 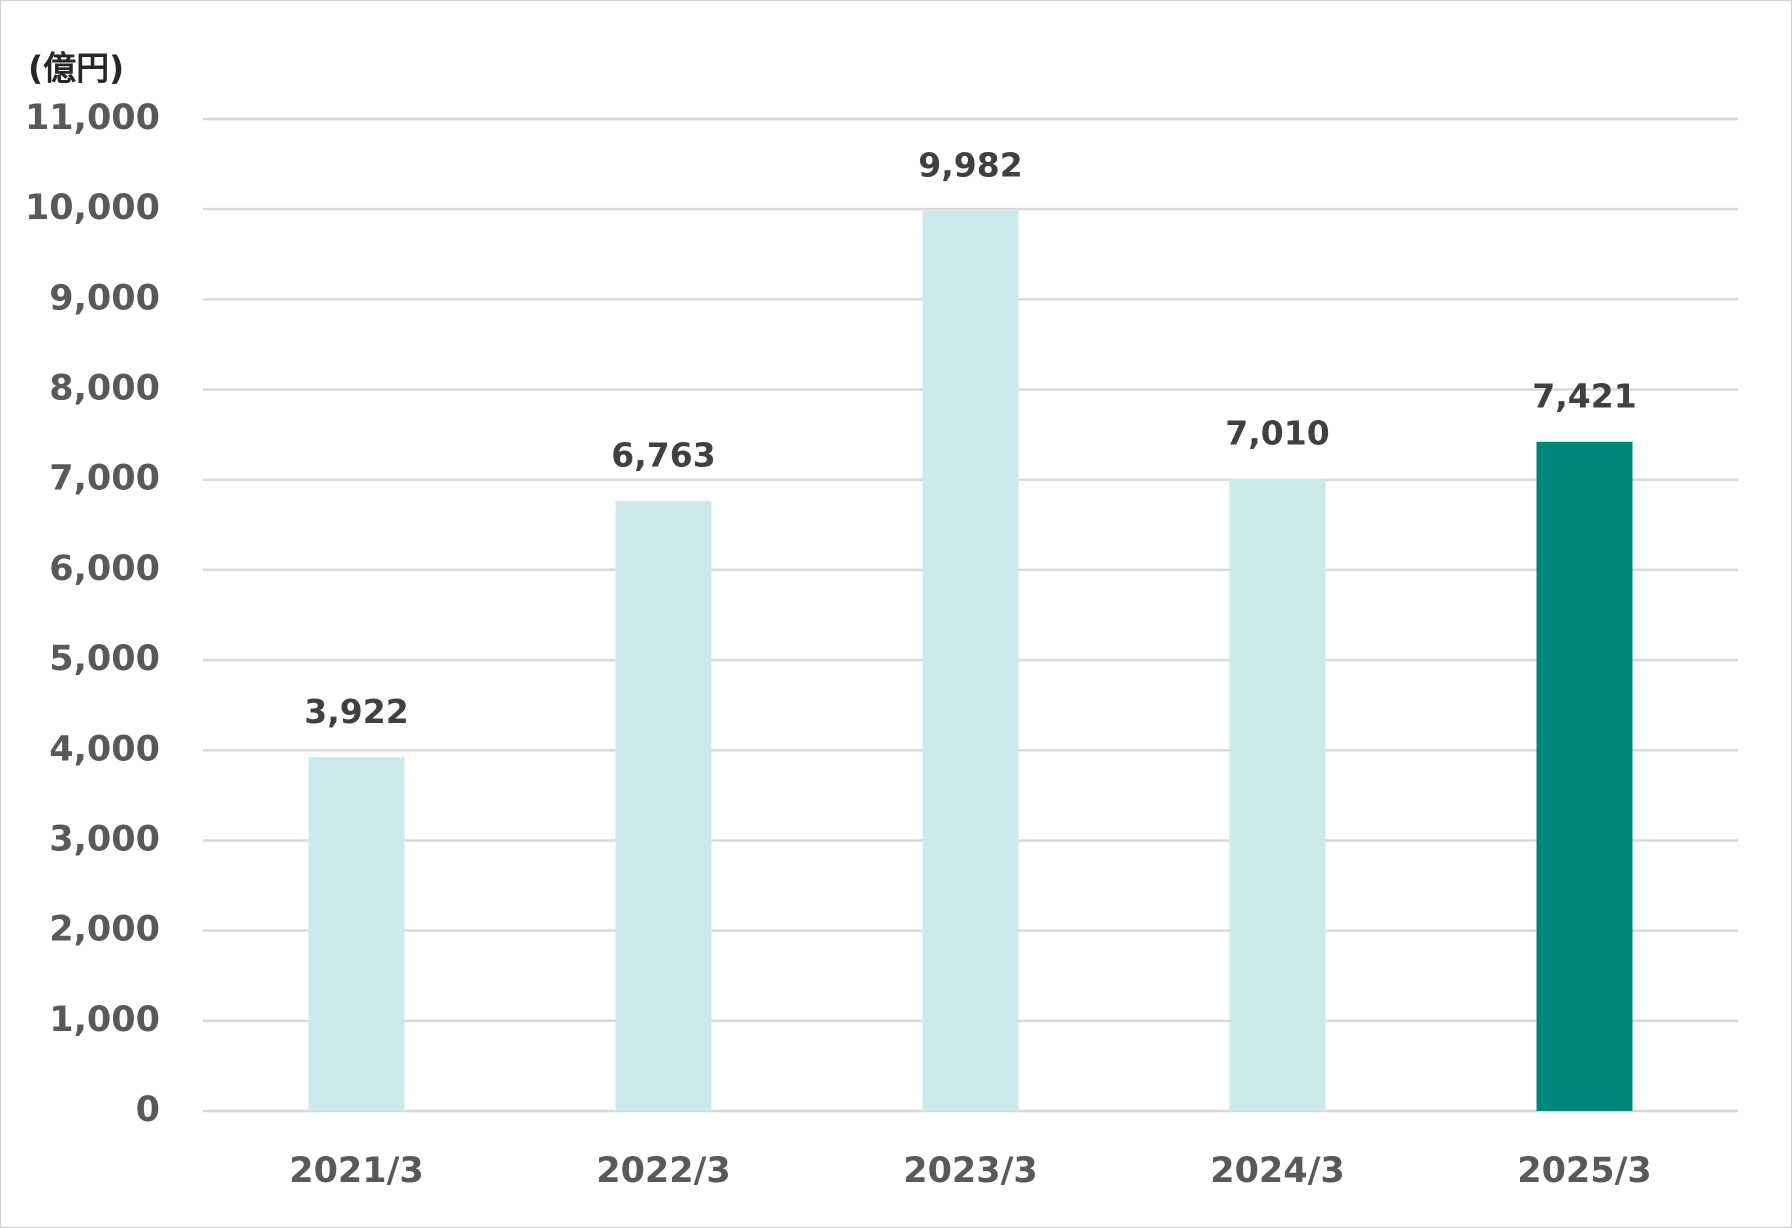 I want to click on x-tick-label: 2023/3, so click(x=970, y=1171).